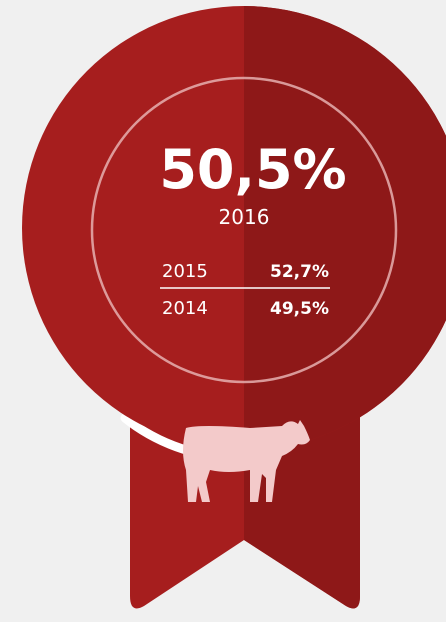 This screenshot has height=622, width=446. What do you see at coordinates (252, 169) in the screenshot?
I see `main-value: 50,5%` at bounding box center [252, 169].